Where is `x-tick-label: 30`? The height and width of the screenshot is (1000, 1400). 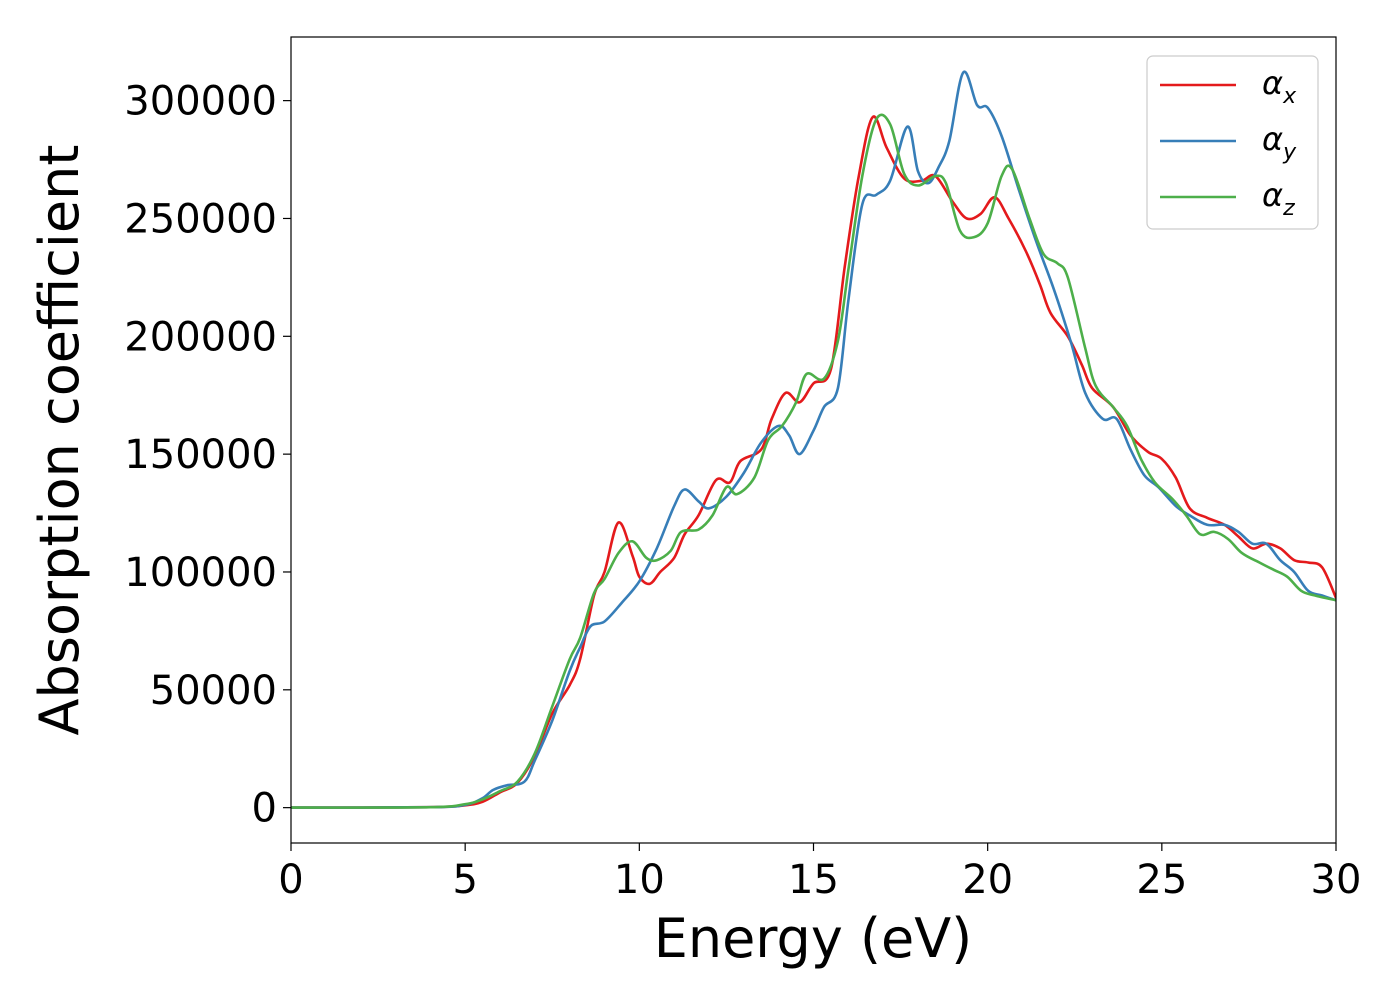
x-tick-label: 30 is located at coordinates (1336, 880).